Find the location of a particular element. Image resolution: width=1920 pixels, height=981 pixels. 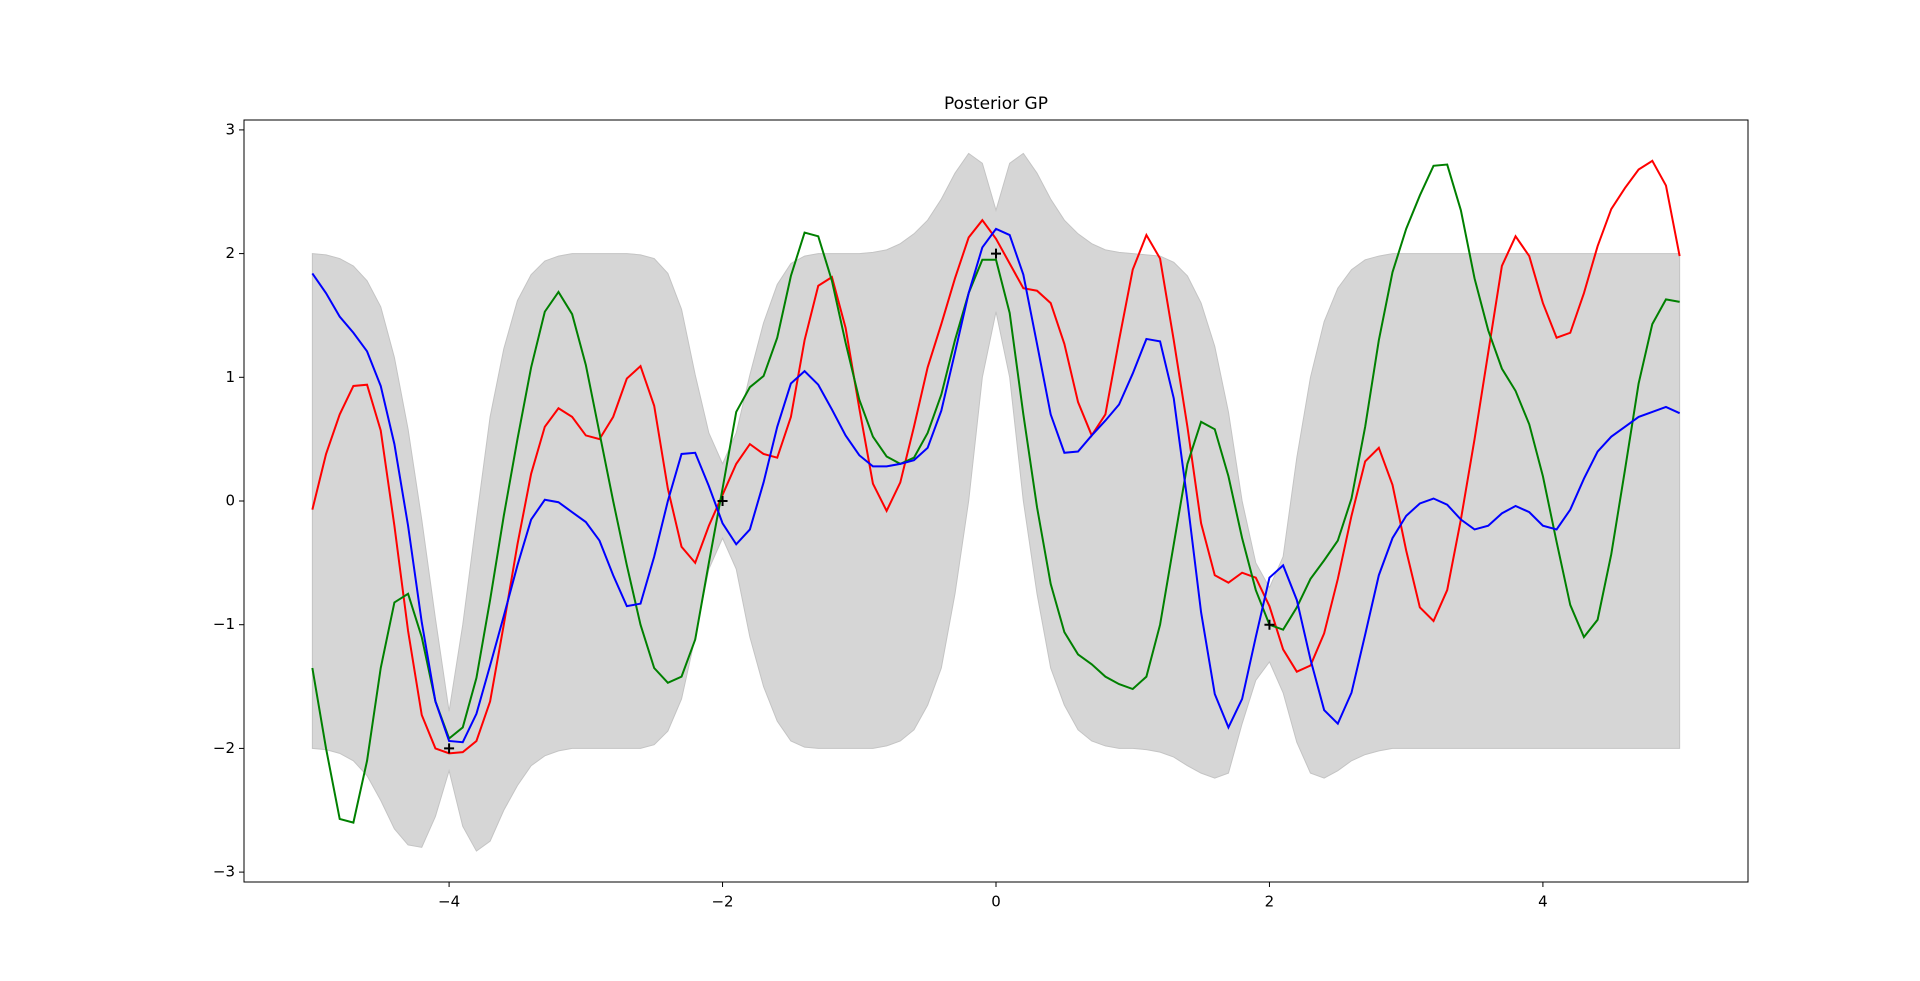

x-tick-label: 0 is located at coordinates (996, 902).